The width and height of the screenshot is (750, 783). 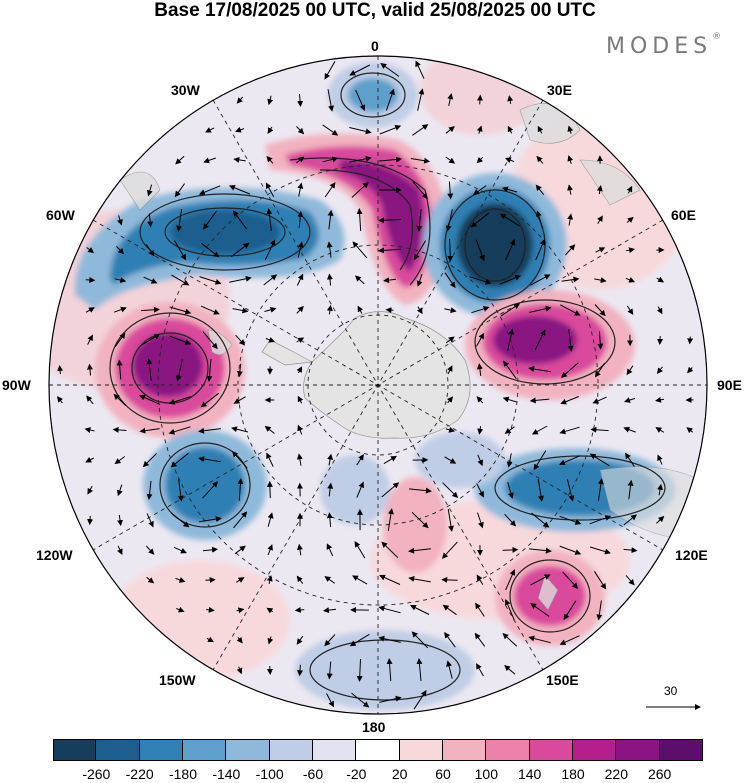 What do you see at coordinates (356, 774) in the screenshot?
I see `colorbar-tick-label: -20` at bounding box center [356, 774].